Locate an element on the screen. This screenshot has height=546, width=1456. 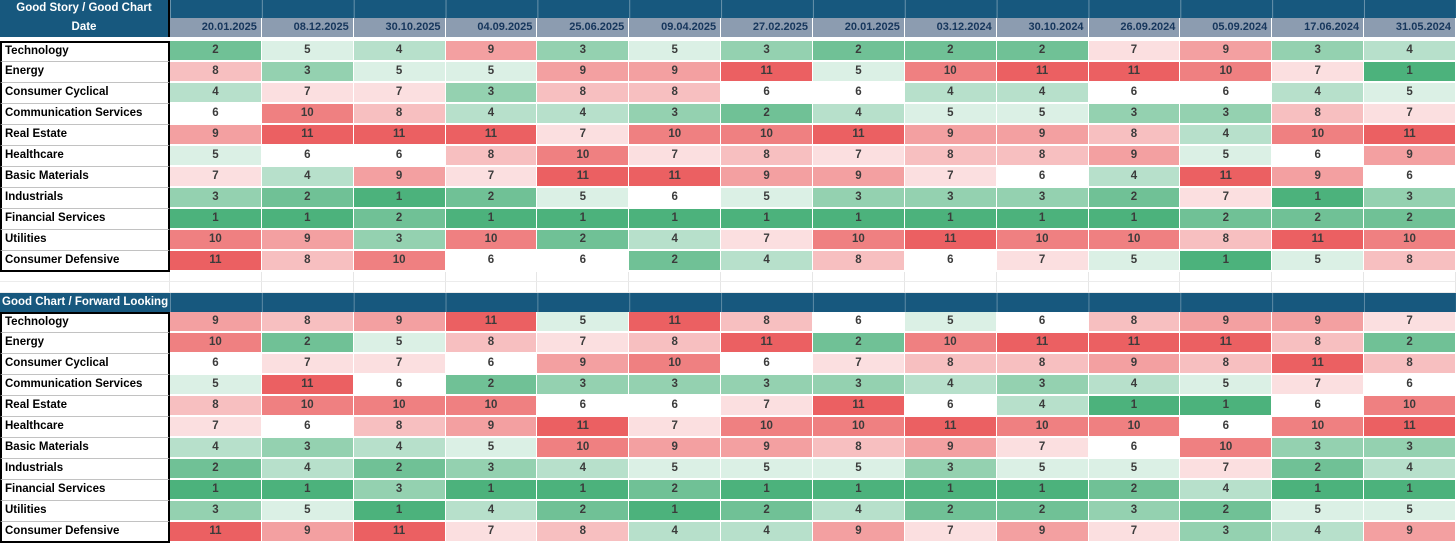
date-header-cell: 26.09.2024 is located at coordinates (1134, 27).